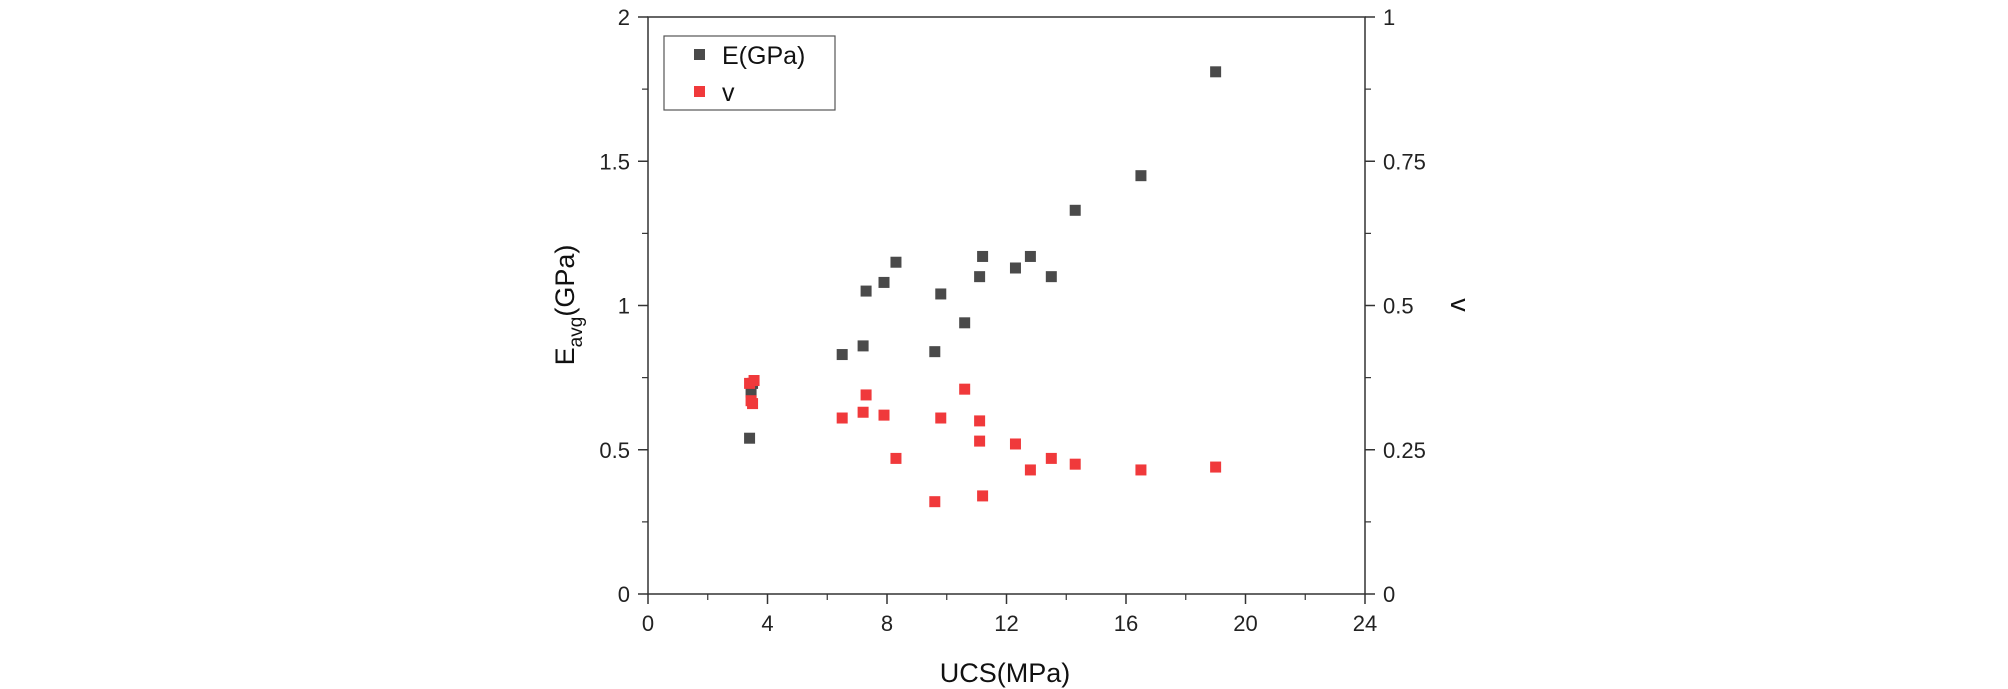 The height and width of the screenshot is (689, 2008). What do you see at coordinates (1005, 673) in the screenshot?
I see `x-axis-title: UCS(MPa)` at bounding box center [1005, 673].